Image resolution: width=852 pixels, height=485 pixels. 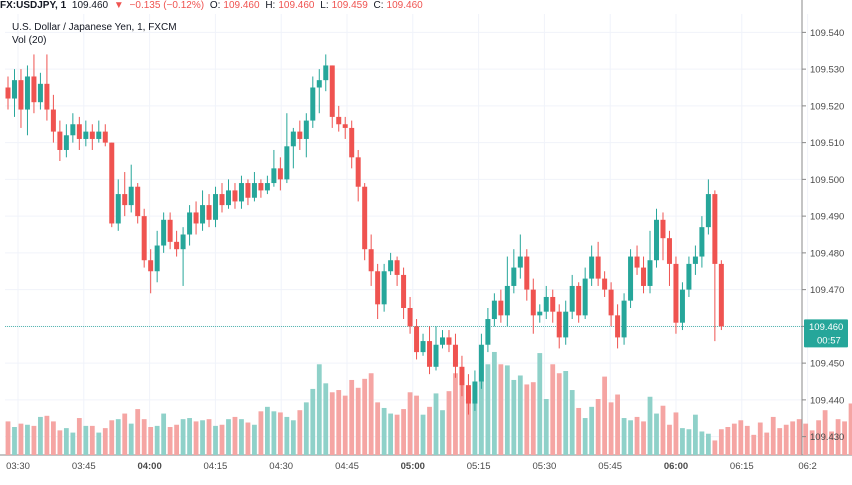 I want to click on time-tick-label: 05:45, so click(x=610, y=466).